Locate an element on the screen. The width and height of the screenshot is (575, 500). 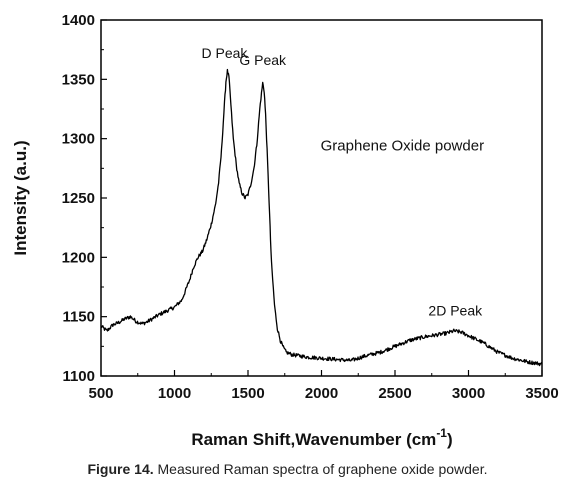
x-axis-ticks: 500 1000 1500 2000 2500 3000 3500 is located at coordinates (323, 386).